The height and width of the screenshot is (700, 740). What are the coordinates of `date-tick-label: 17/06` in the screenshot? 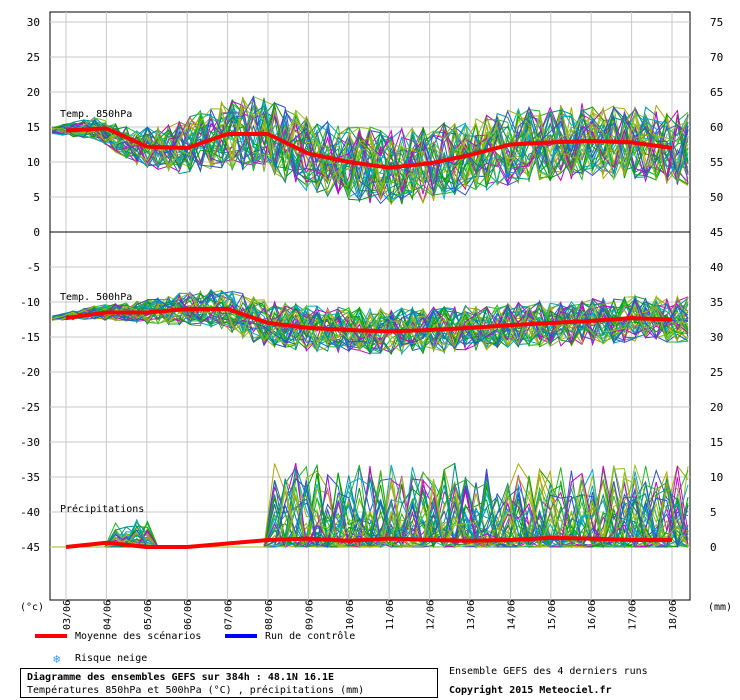 It's located at (633, 615).